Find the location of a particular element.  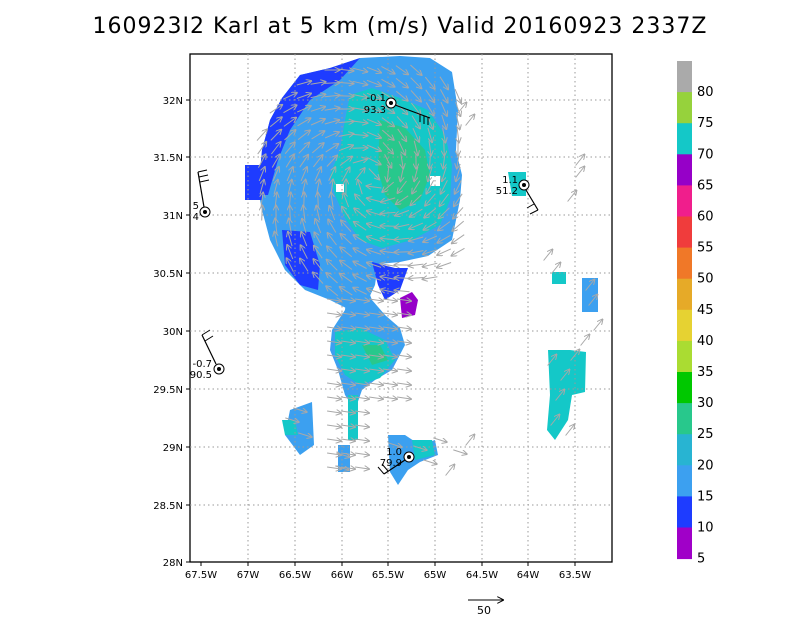

colorbar-label: 45 is located at coordinates (705, 310).